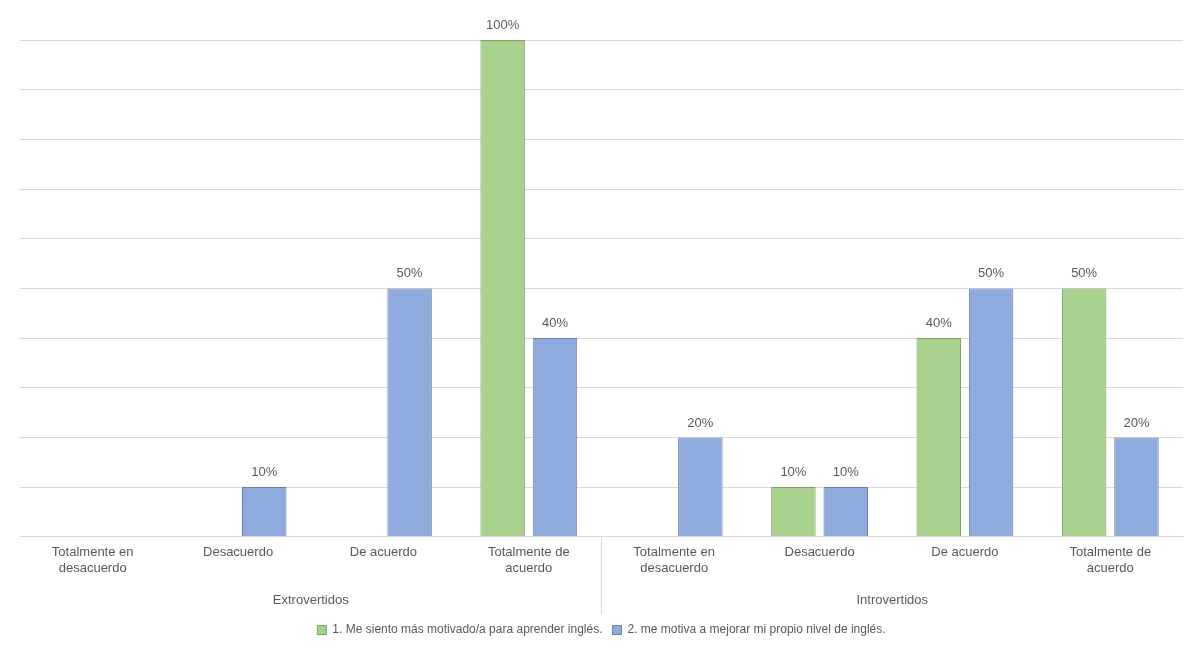  Describe the element at coordinates (311, 600) in the screenshot. I see `text: Extrovertidos` at that location.